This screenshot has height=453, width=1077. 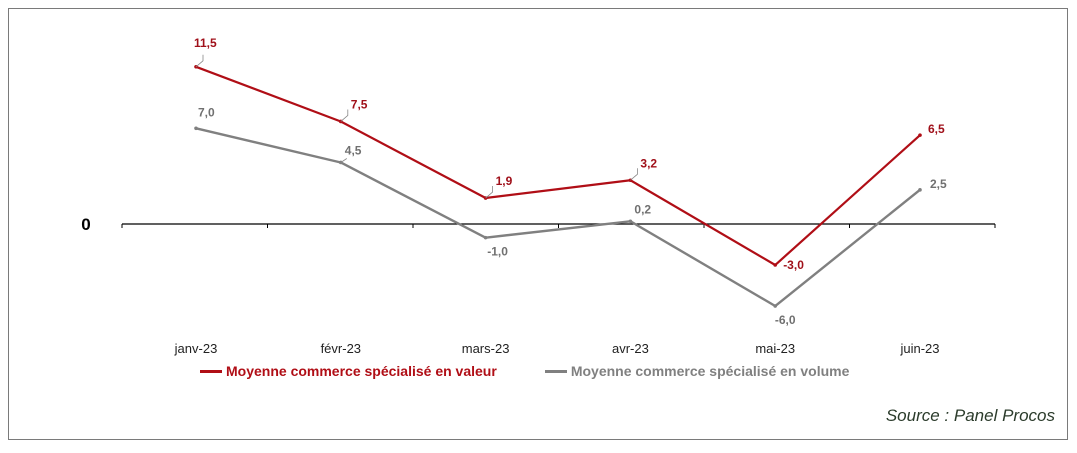 I want to click on legend-item-valeur: Moyenne commerce spécialisé en valeur, so click(x=348, y=371).